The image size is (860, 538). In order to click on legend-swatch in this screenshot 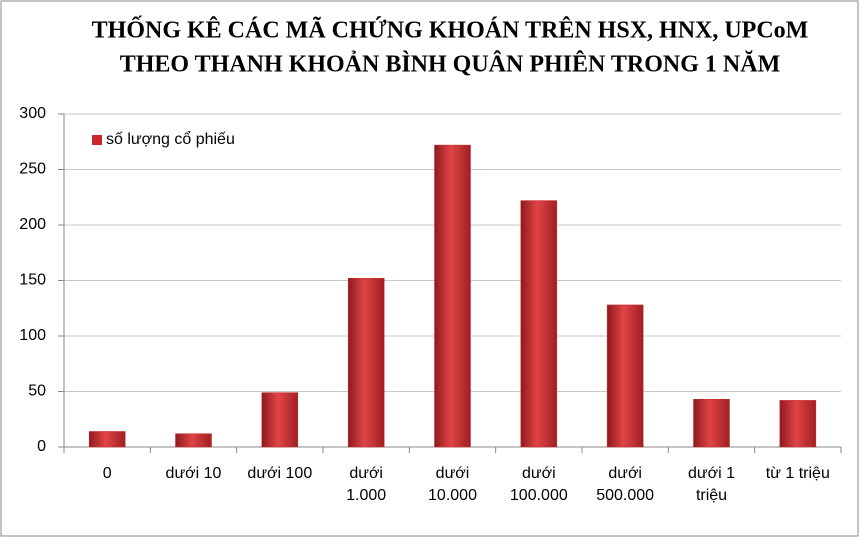, I will do `click(97, 140)`.